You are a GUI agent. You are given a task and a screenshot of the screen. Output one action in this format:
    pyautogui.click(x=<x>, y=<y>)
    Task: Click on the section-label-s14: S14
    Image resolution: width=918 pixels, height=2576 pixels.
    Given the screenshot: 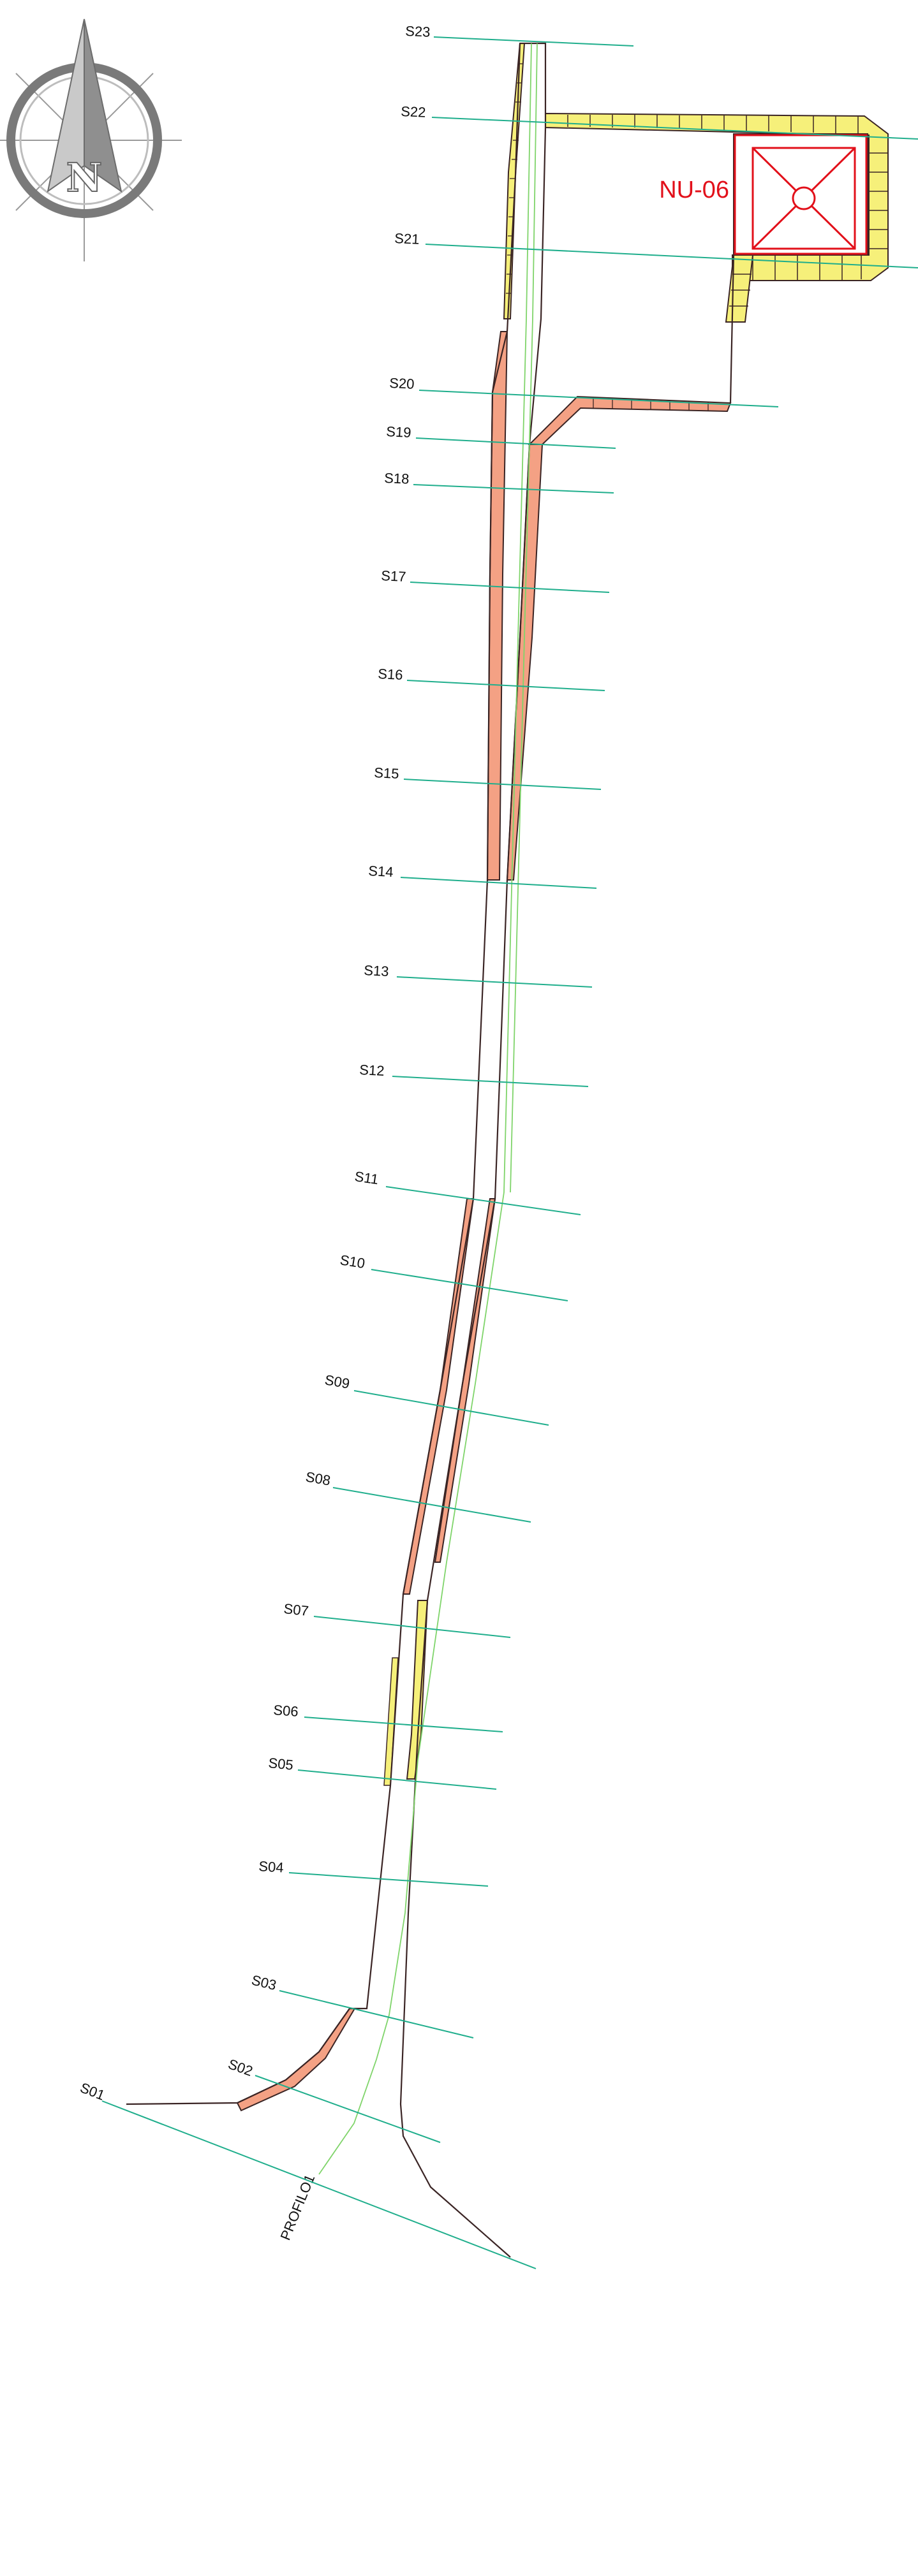 What is the action you would take?
    pyautogui.click(x=381, y=871)
    